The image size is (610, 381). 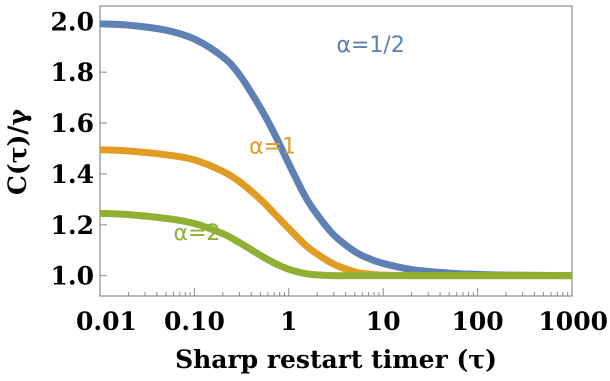 I want to click on x-tick-label: 100, so click(x=478, y=321).